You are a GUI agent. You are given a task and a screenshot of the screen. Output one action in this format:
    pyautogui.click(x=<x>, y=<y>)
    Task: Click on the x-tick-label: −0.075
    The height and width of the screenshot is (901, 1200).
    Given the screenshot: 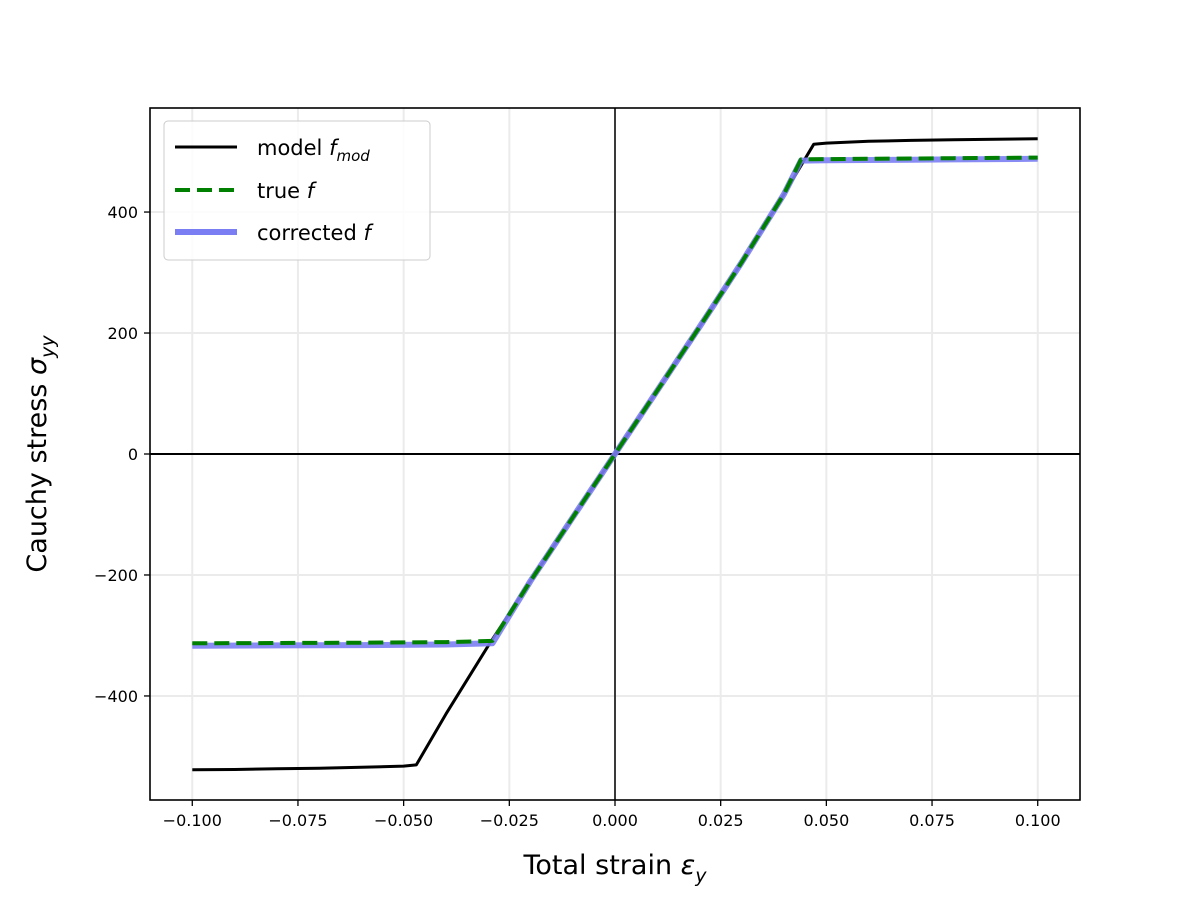 What is the action you would take?
    pyautogui.click(x=297, y=820)
    